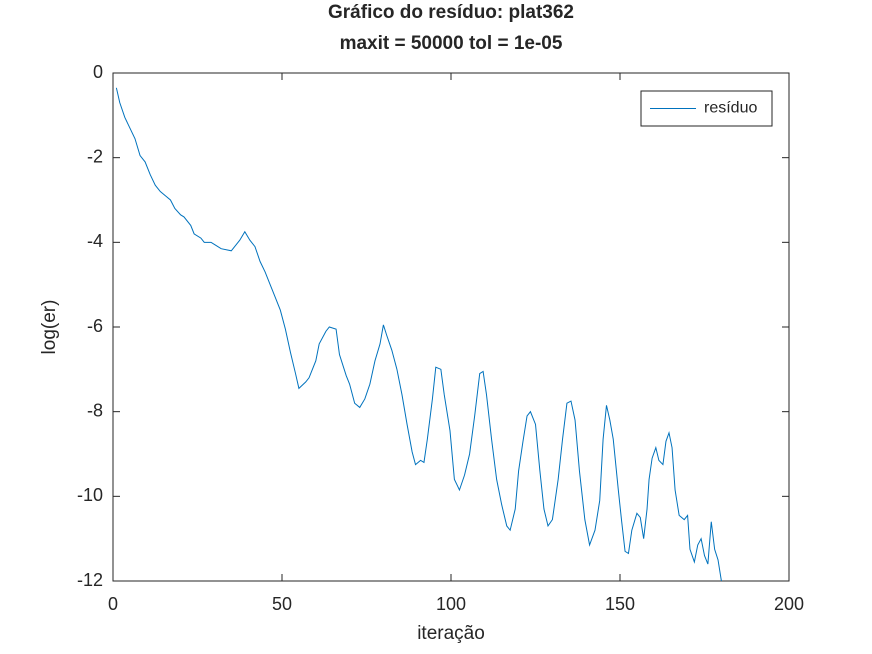 Image resolution: width=872 pixels, height=654 pixels. I want to click on x-tick-label: 150, so click(620, 604).